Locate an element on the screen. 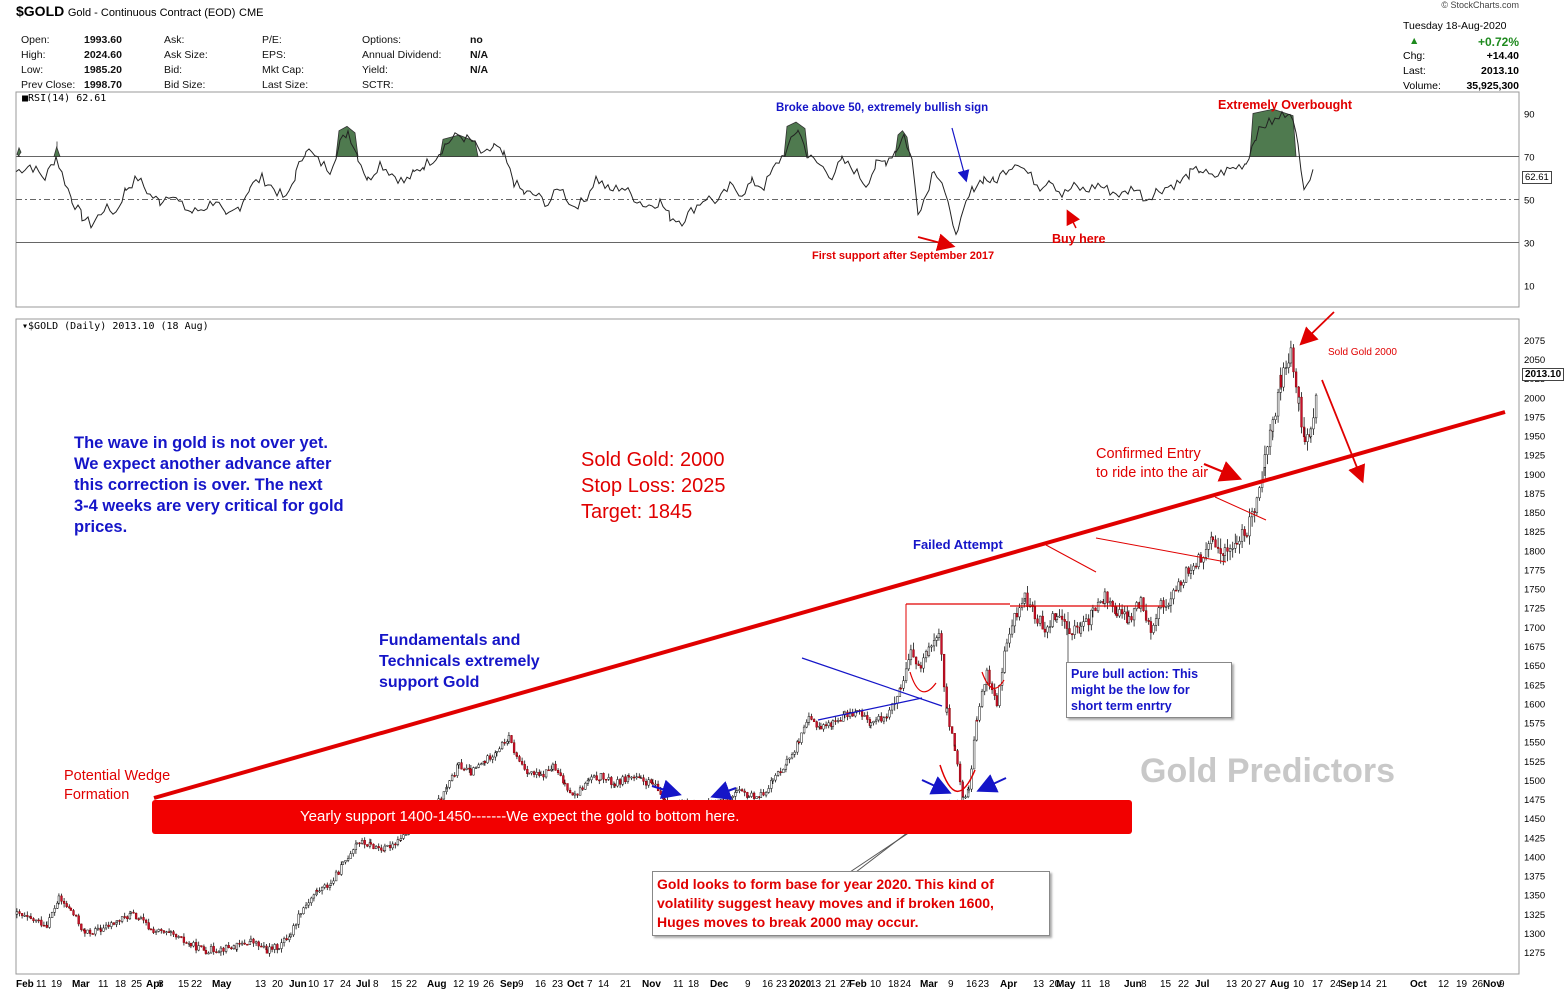  stat-label: Bid Size: is located at coordinates (185, 85).